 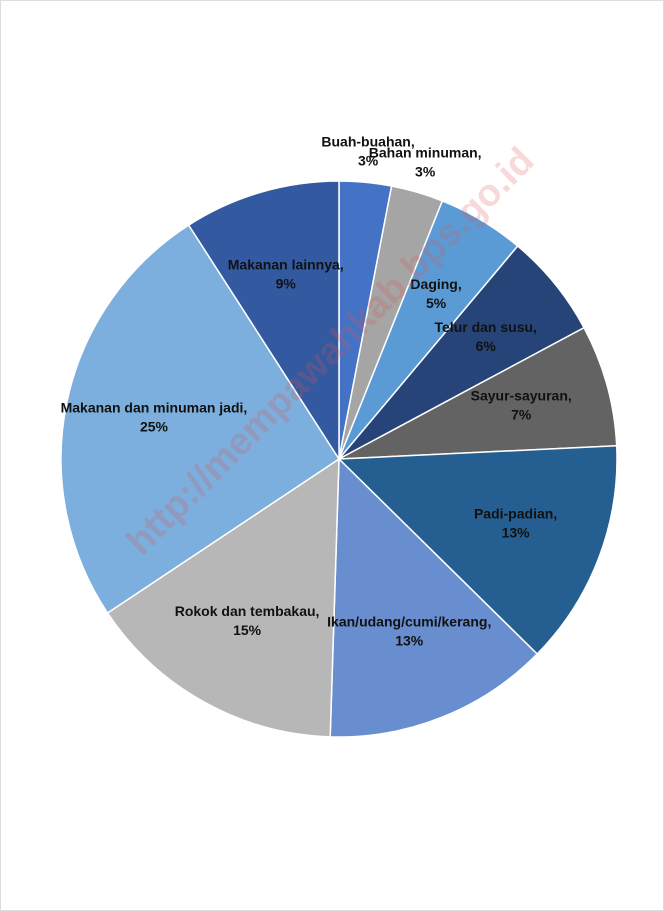 What do you see at coordinates (367, 151) in the screenshot?
I see `data-label: Buah-buahan, 3%` at bounding box center [367, 151].